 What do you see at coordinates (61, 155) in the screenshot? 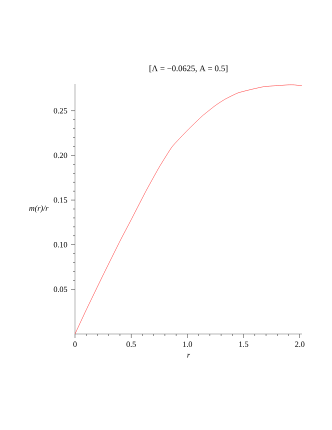
I see `y-tick-label: 0.20` at bounding box center [61, 155].